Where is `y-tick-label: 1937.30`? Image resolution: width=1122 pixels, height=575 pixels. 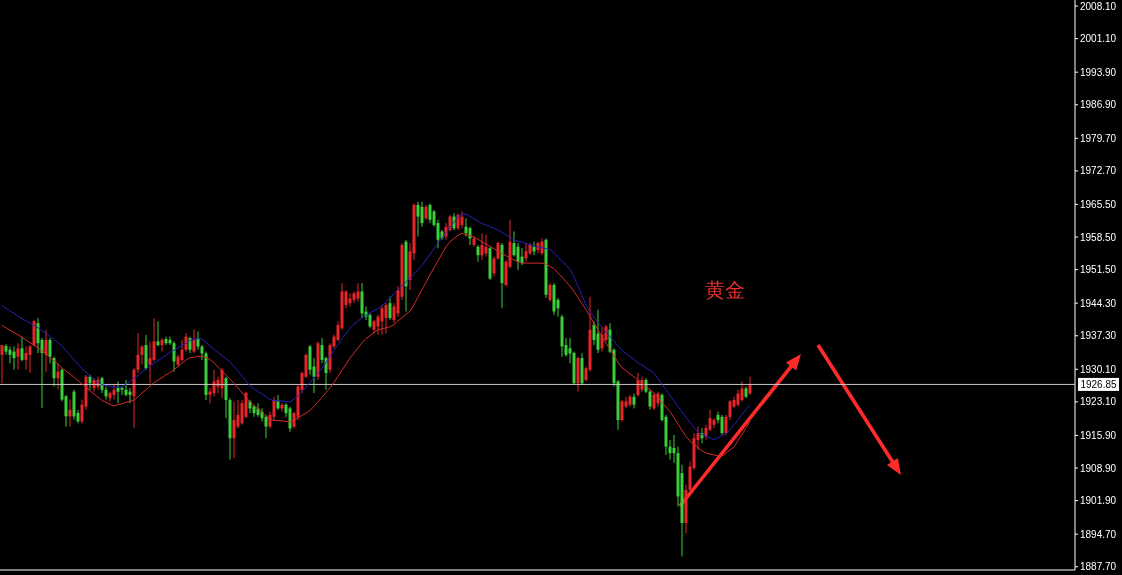
y-tick-label: 1937.30 is located at coordinates (1098, 336).